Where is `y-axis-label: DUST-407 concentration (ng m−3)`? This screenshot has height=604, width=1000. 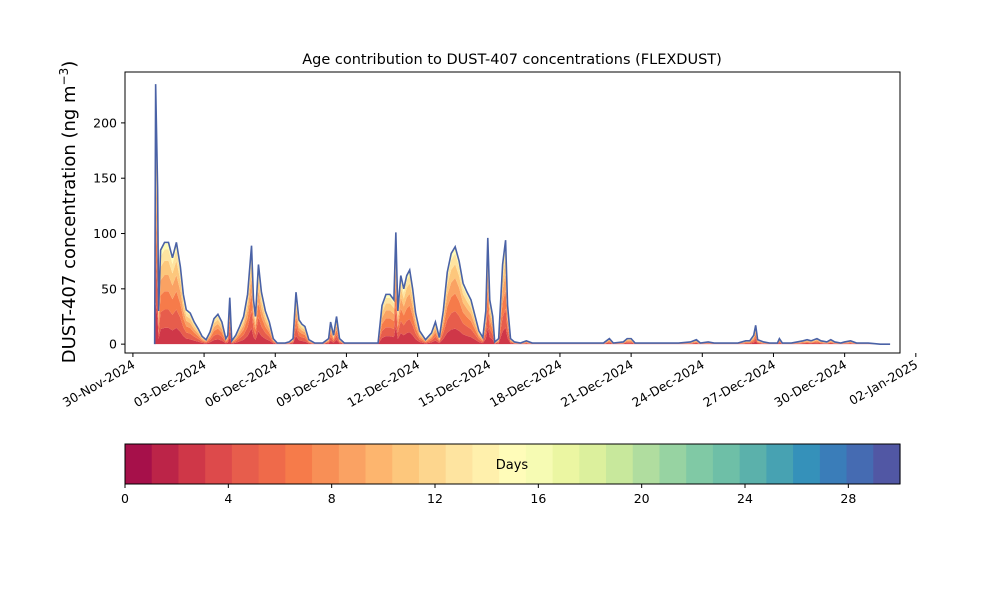 y-axis-label: DUST-407 concentration (ng m−3) is located at coordinates (68, 212).